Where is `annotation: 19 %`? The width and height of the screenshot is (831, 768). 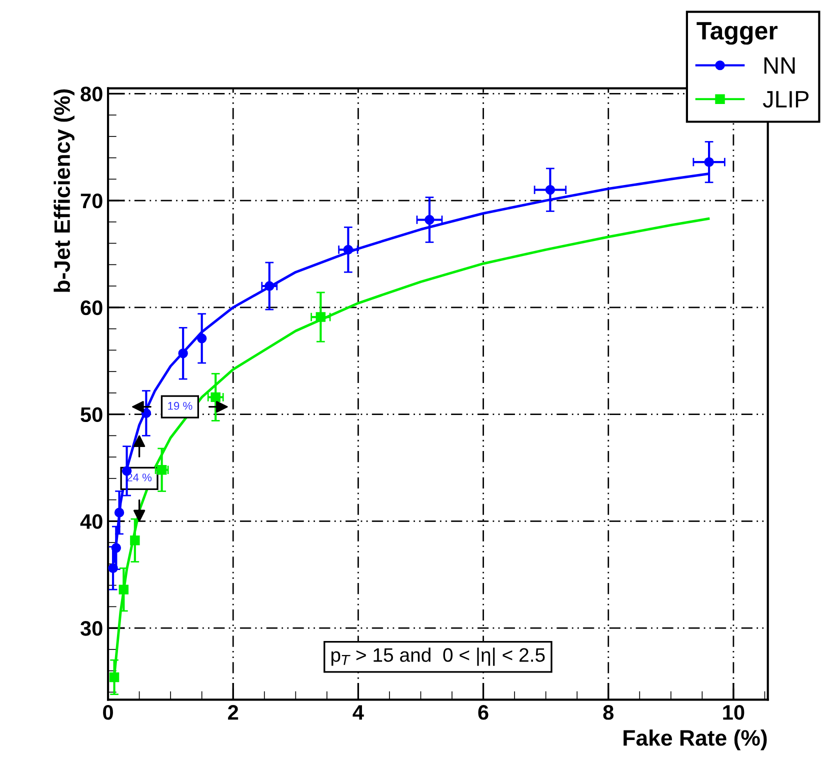
annotation: 19 % is located at coordinates (180, 406).